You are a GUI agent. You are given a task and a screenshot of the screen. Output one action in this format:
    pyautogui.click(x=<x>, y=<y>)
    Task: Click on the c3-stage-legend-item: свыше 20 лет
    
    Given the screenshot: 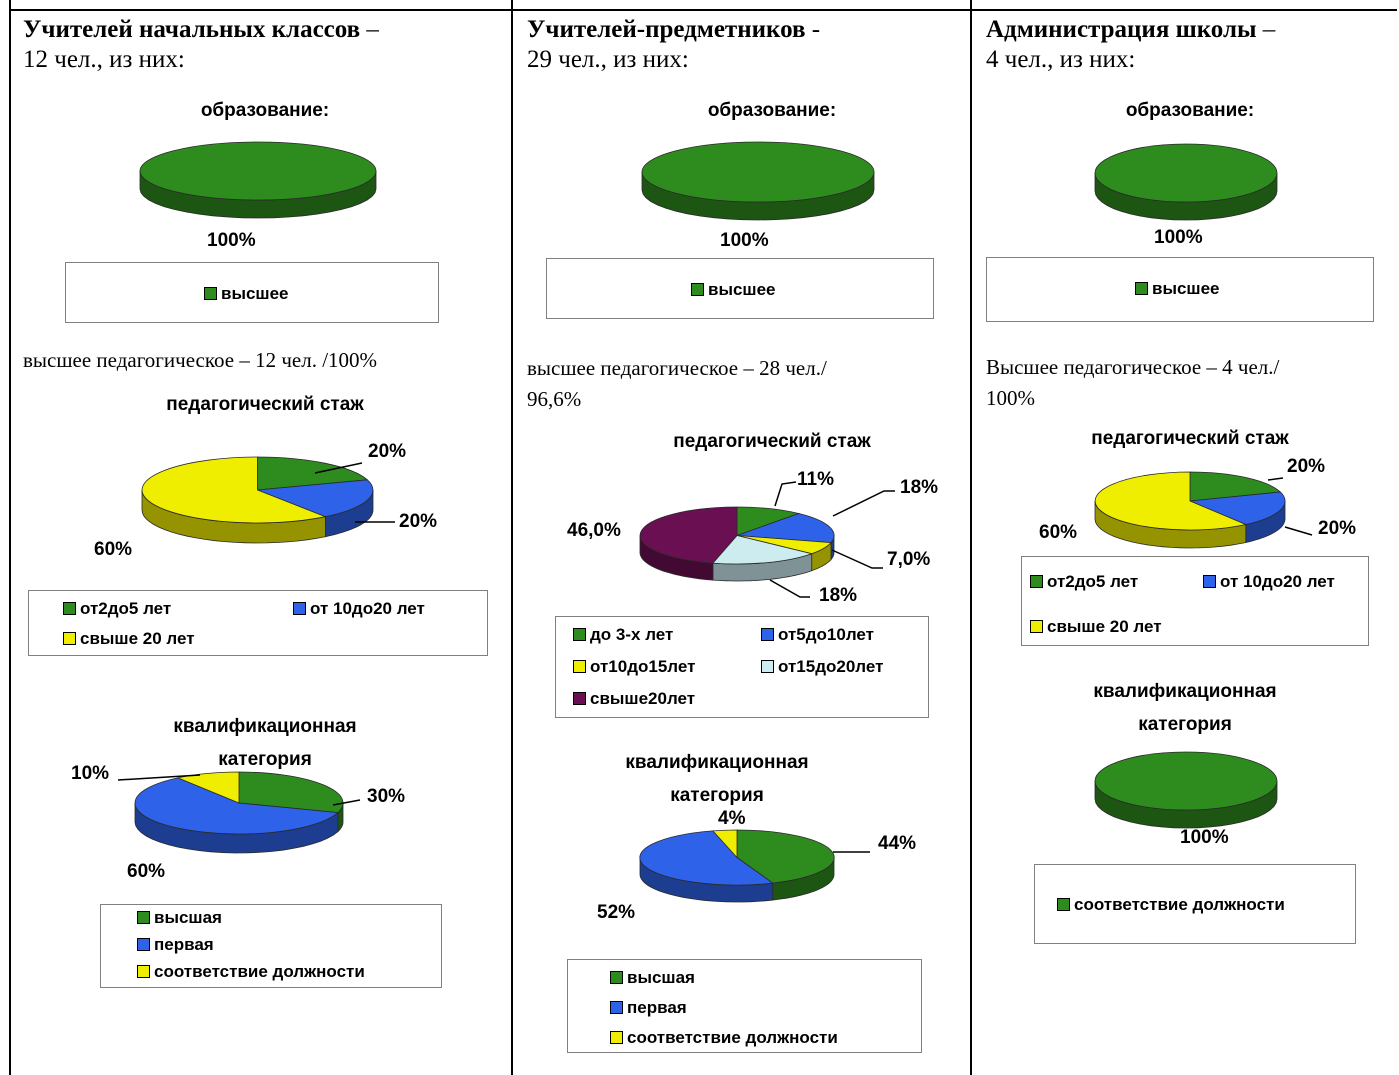 What is the action you would take?
    pyautogui.click(x=1096, y=627)
    